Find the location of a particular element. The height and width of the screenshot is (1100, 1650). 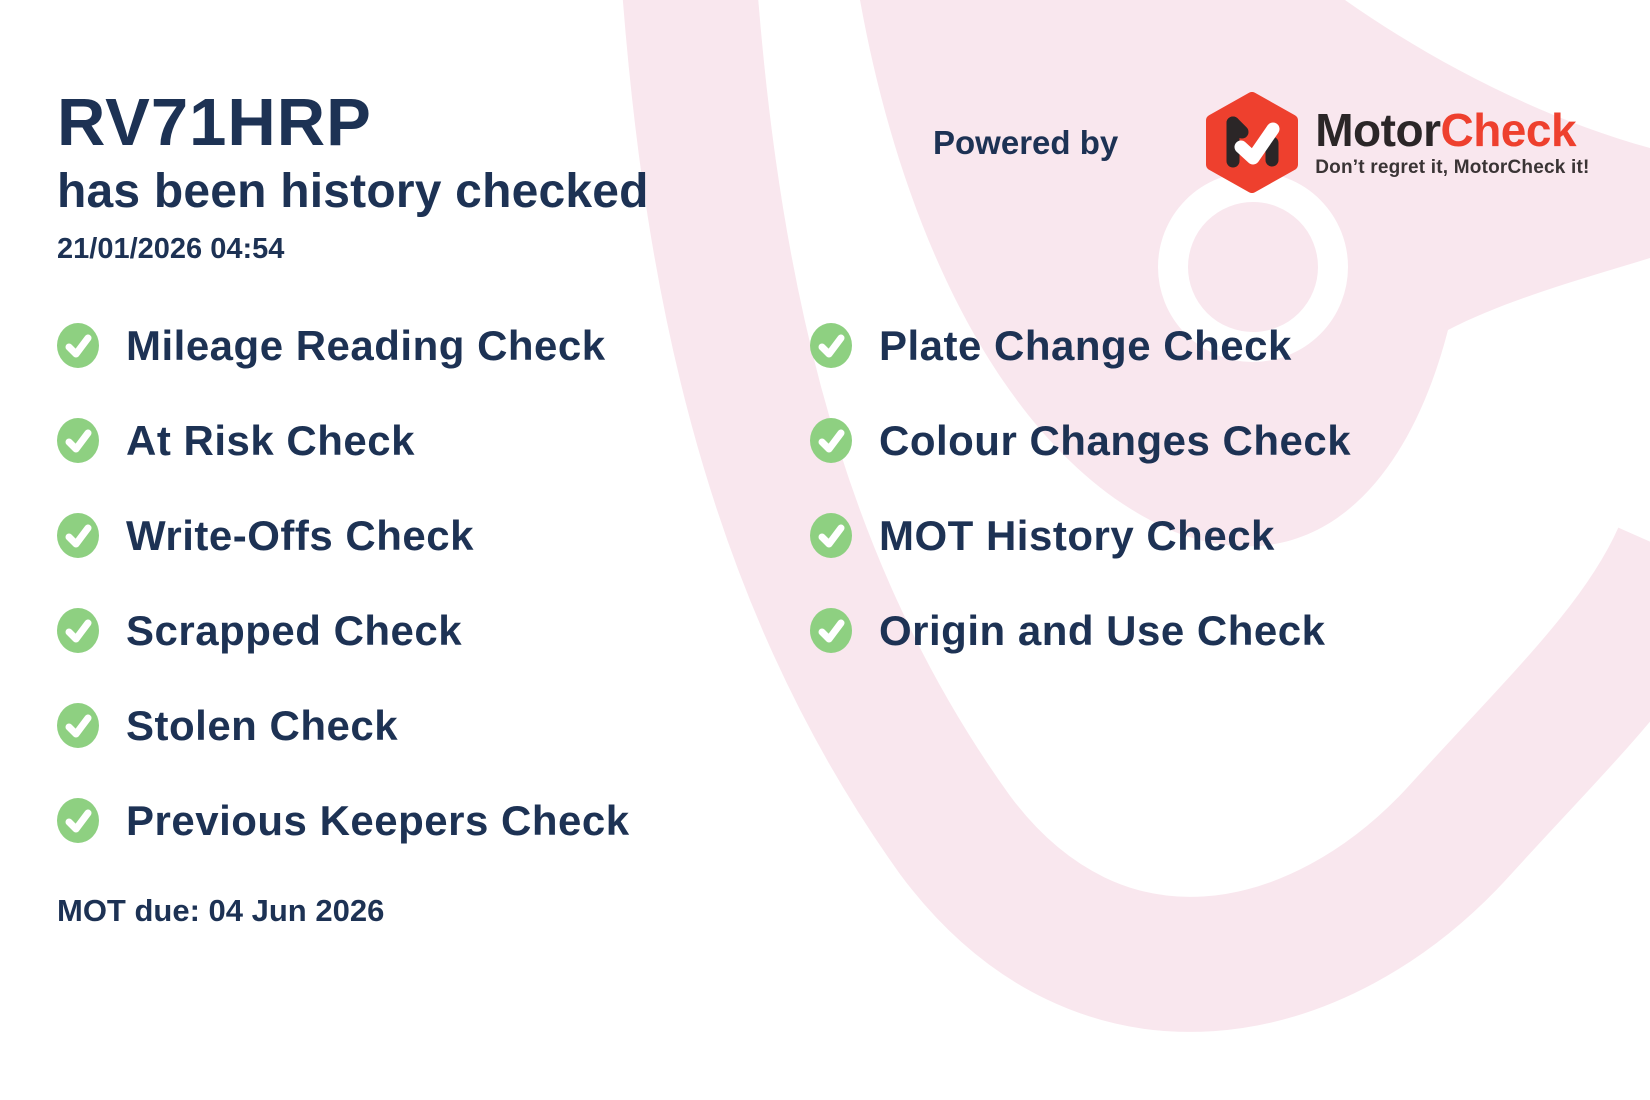

check-label: Mileage Reading Check is located at coordinates (366, 345).